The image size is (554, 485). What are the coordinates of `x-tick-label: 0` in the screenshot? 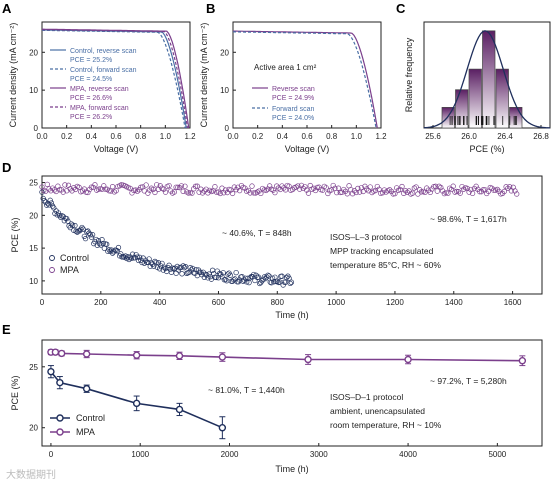 It's located at (51, 454).